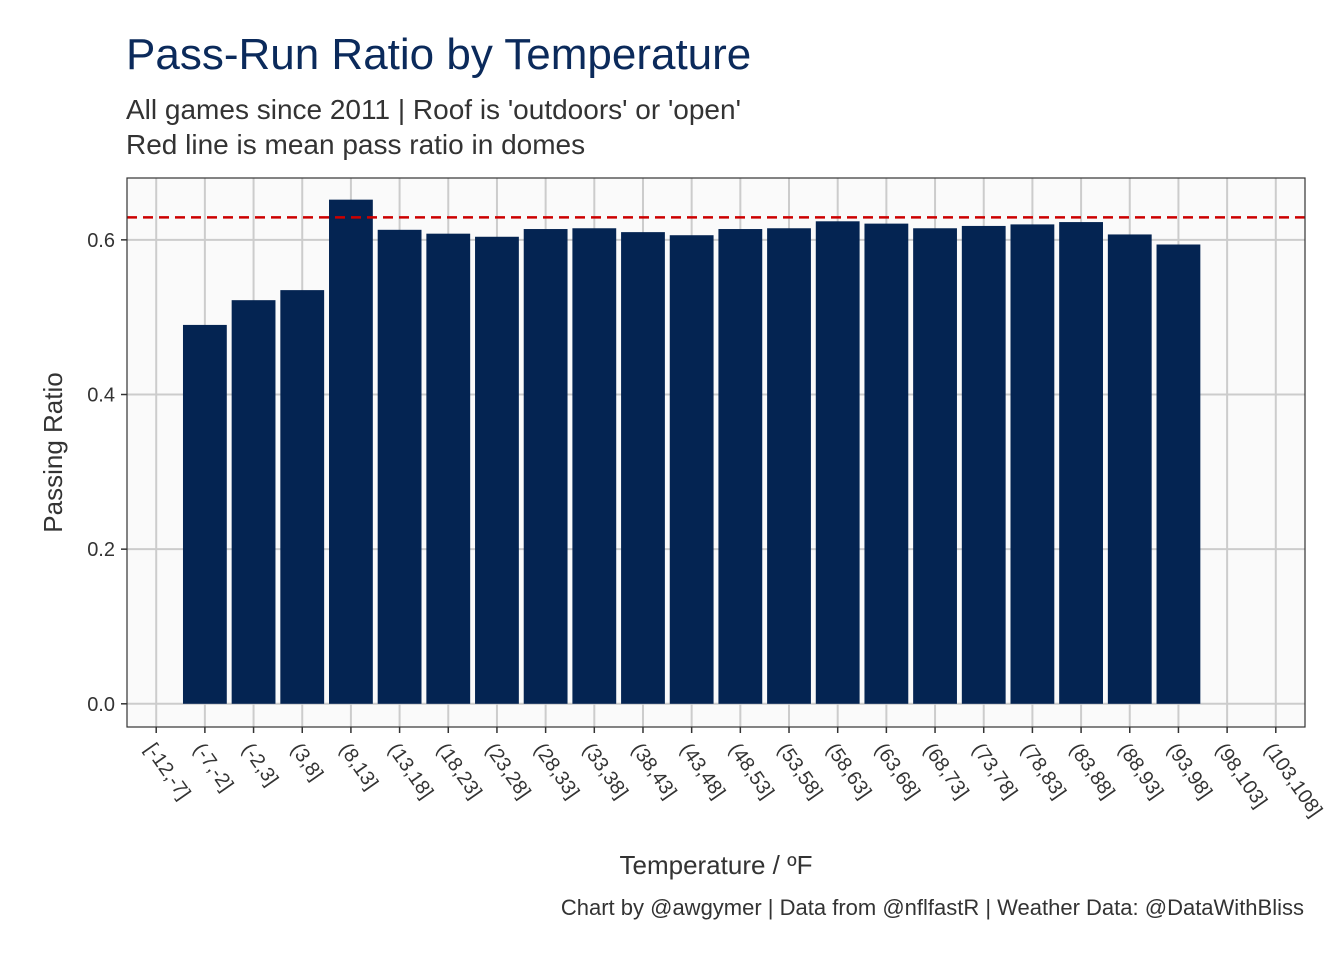 This screenshot has height=960, width=1344. I want to click on x-tick-label: (23,28], so click(508, 771).